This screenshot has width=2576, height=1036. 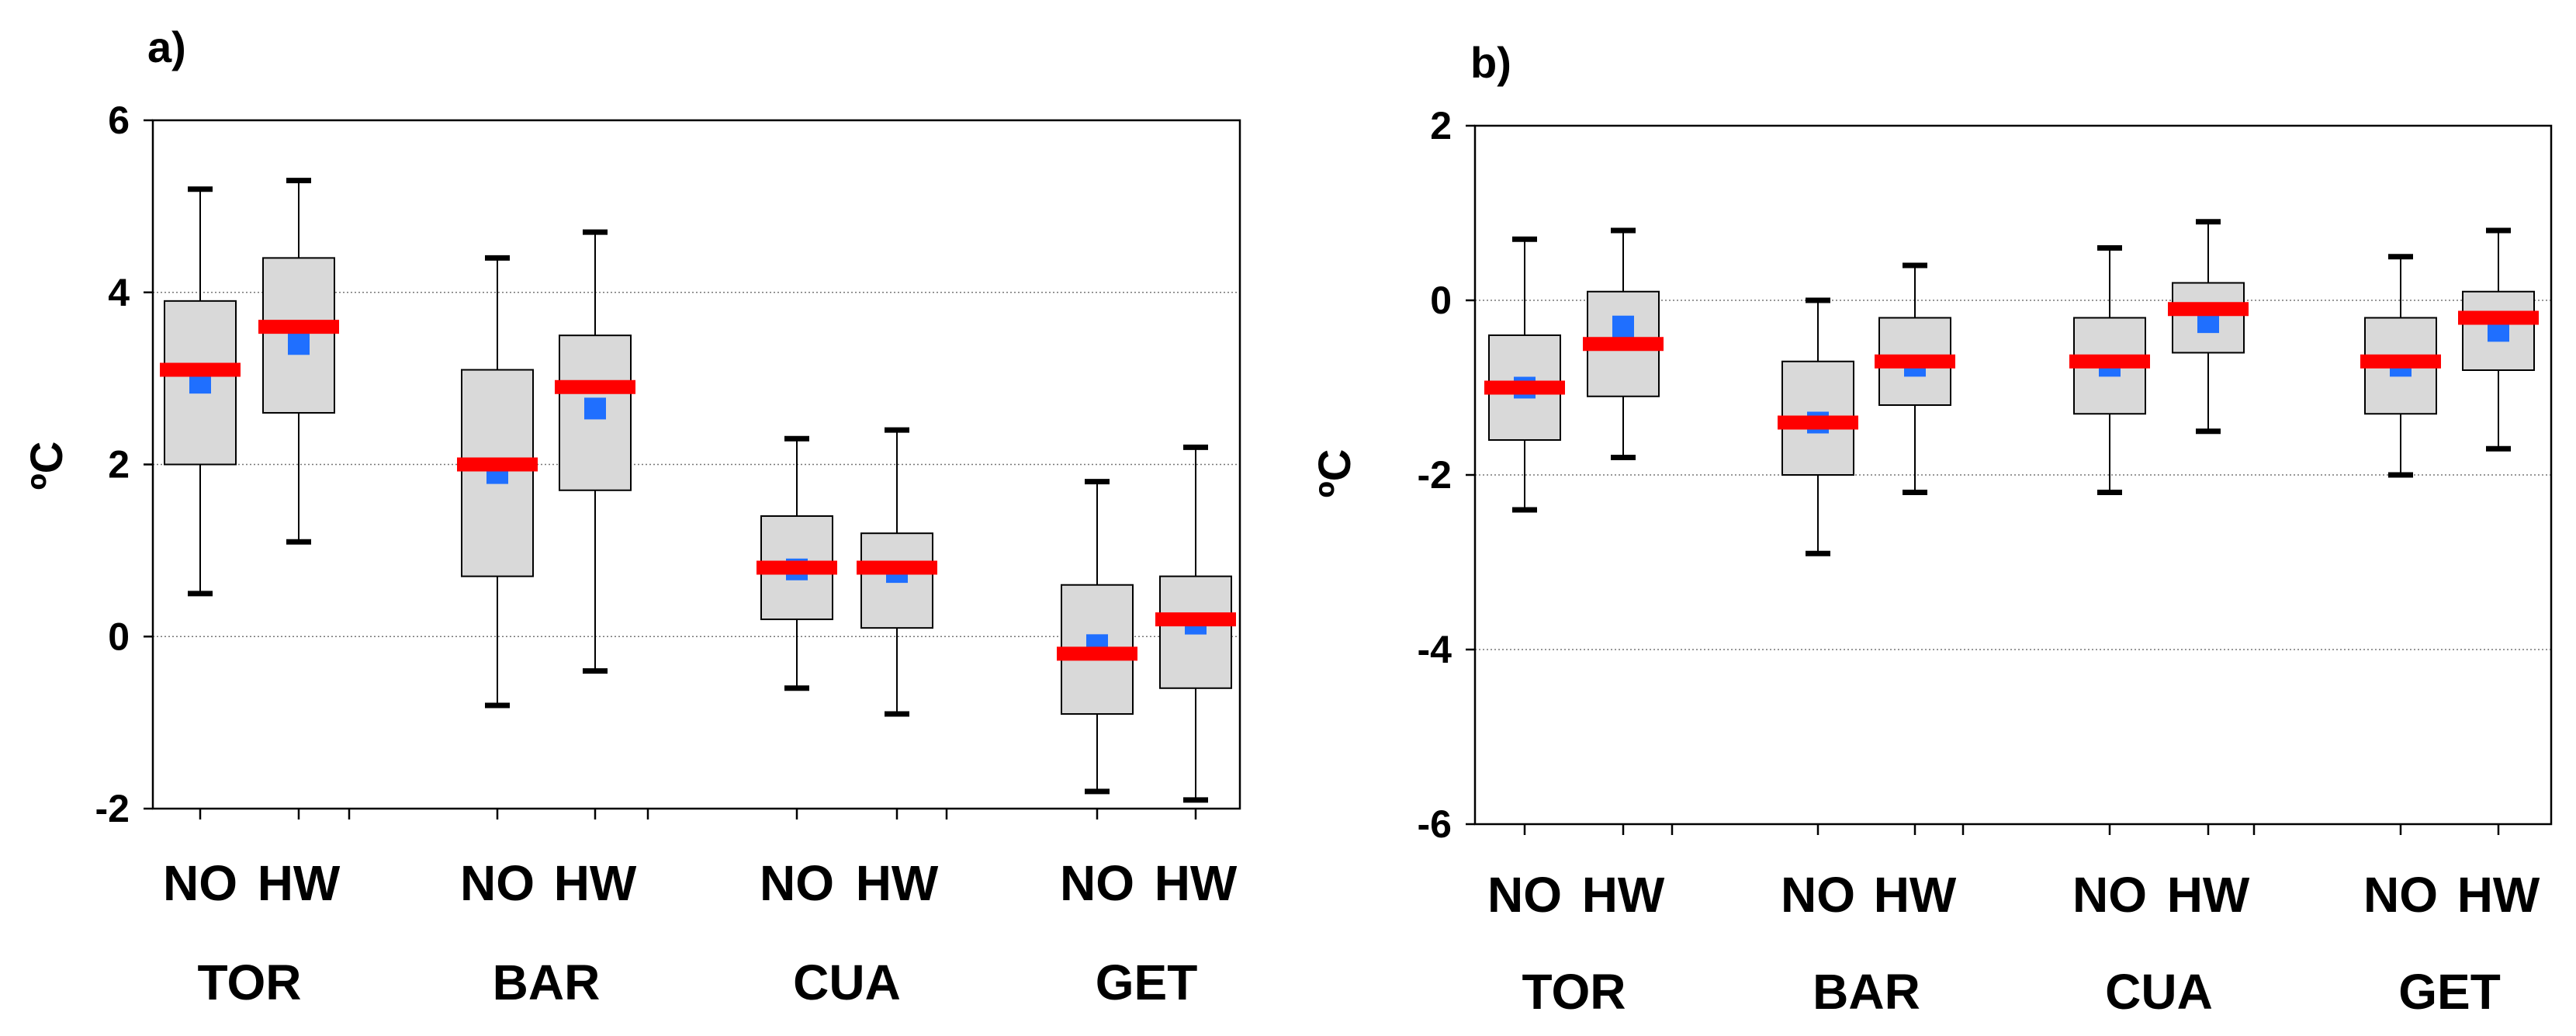 What do you see at coordinates (119, 120) in the screenshot?
I see `y-tick-label: 6` at bounding box center [119, 120].